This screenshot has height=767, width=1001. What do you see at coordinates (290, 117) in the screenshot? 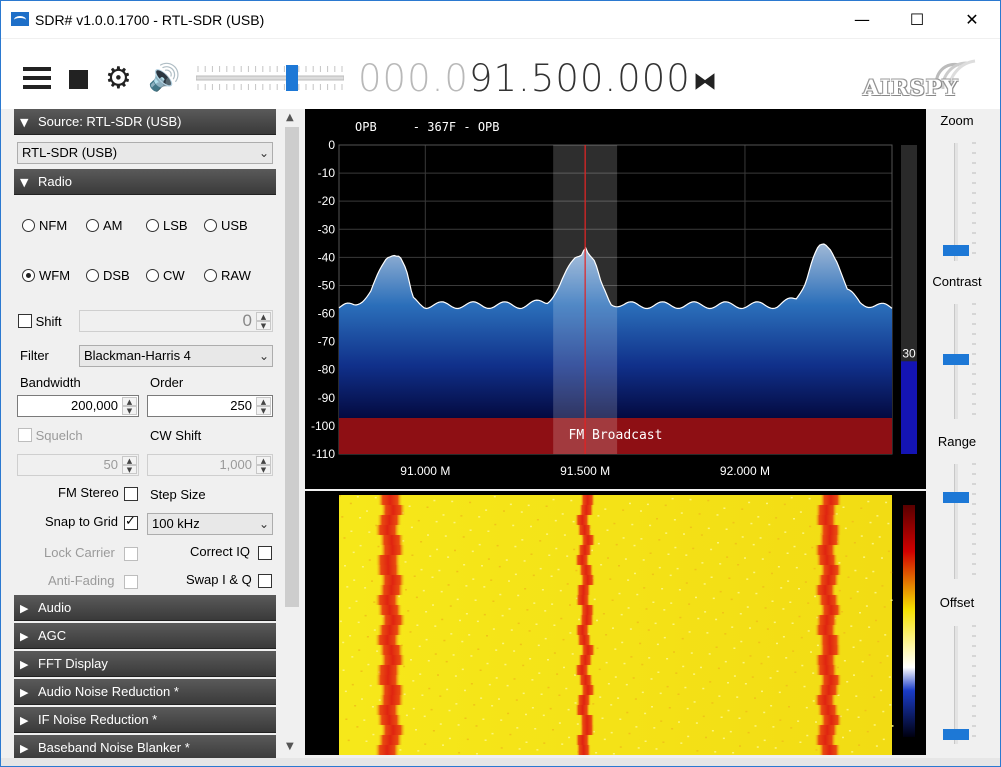
I see `scroll-up-icon: ▲` at bounding box center [290, 117].